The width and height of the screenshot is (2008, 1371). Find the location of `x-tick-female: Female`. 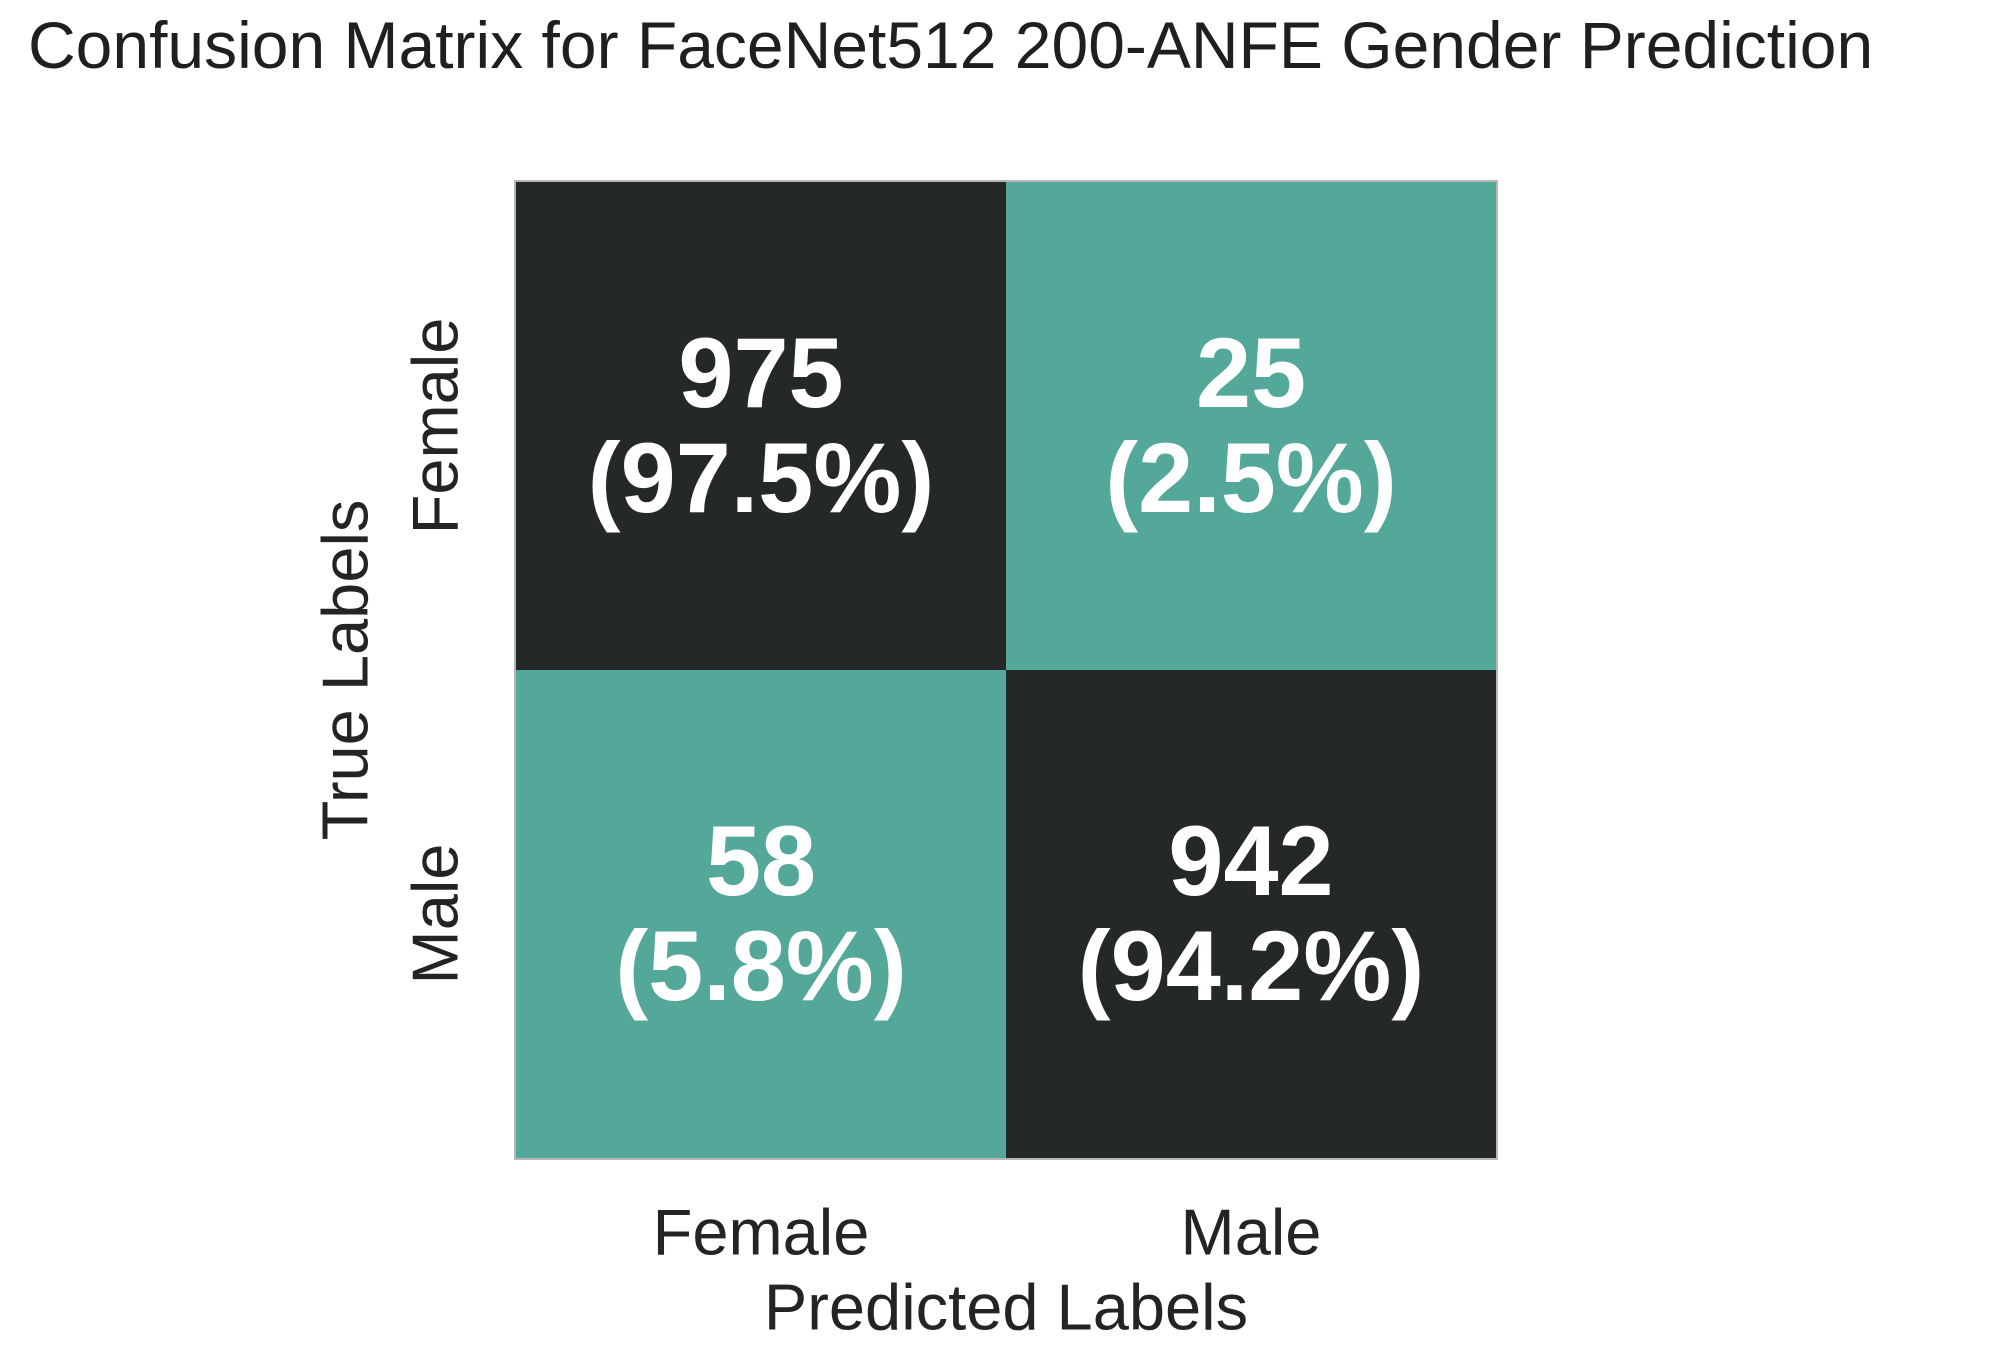

x-tick-female: Female is located at coordinates (761, 1232).